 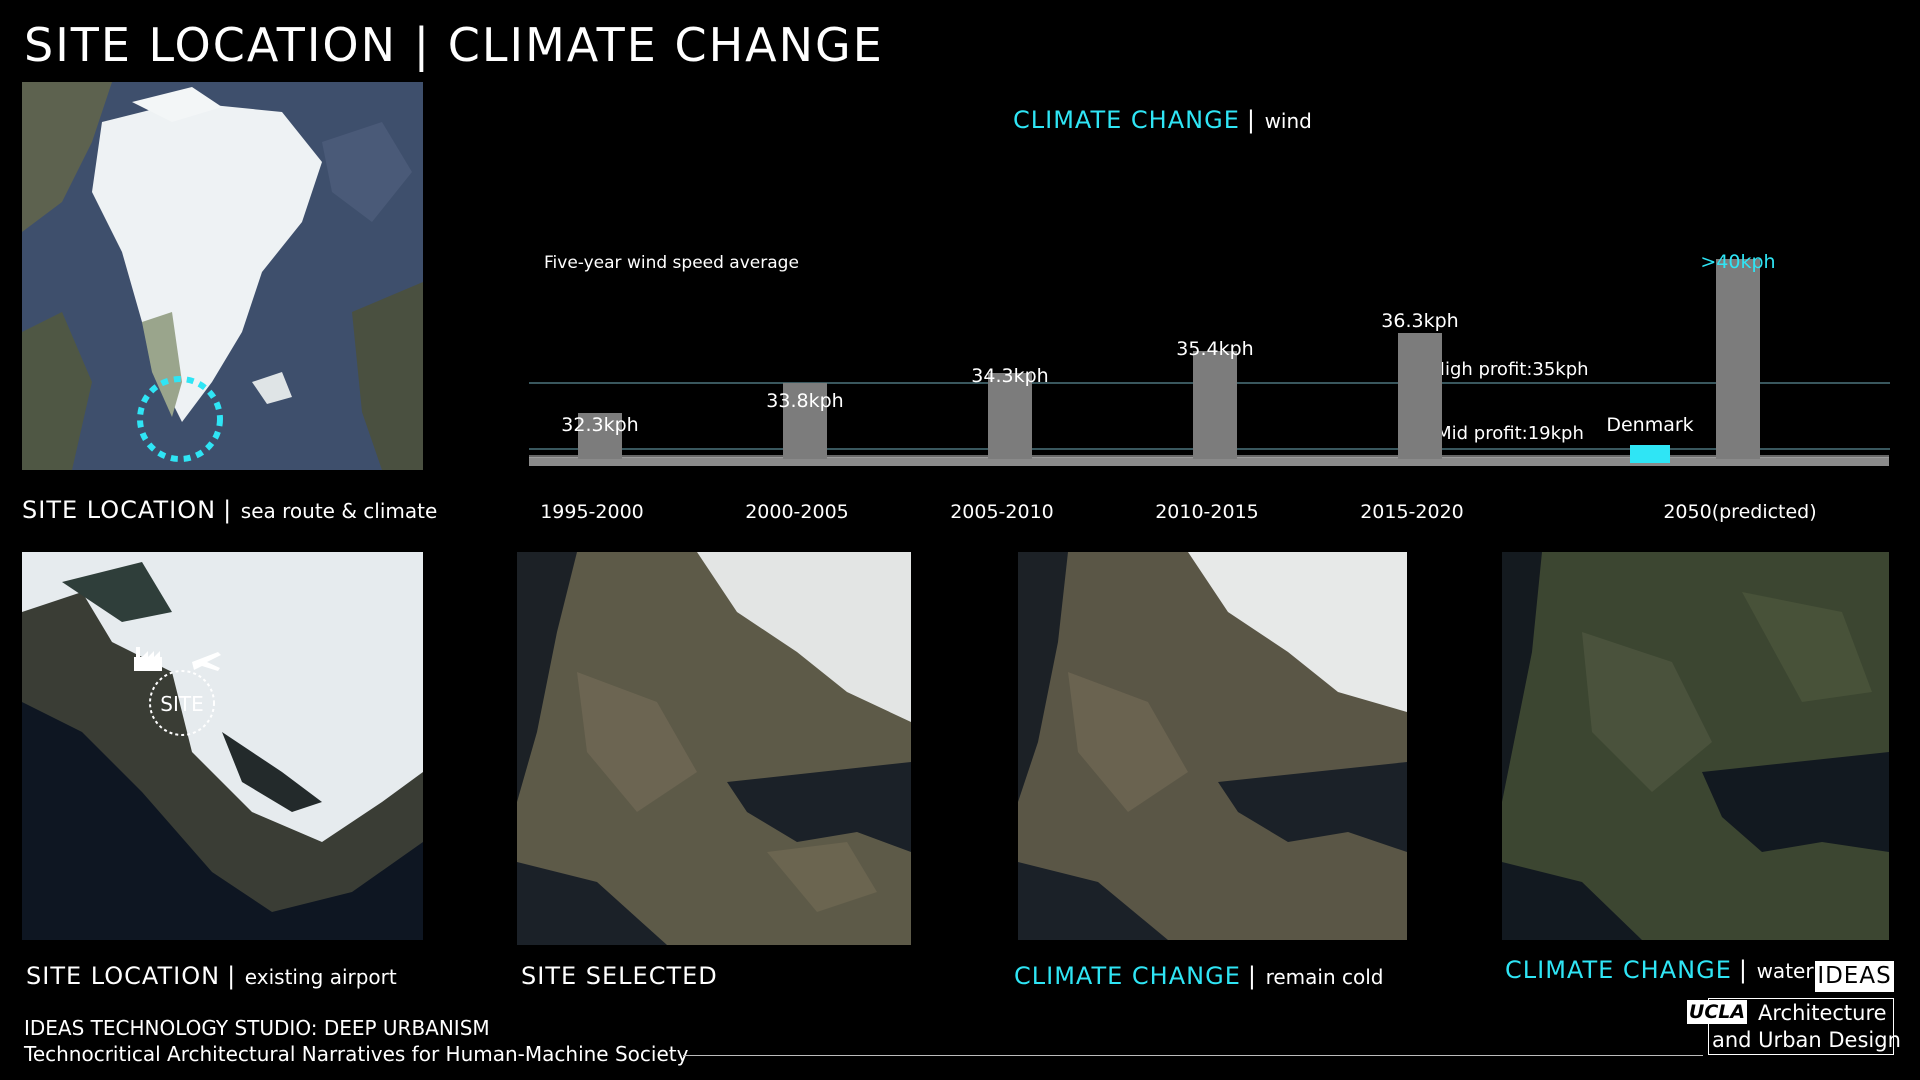 I want to click on bar-value-label: 36.3kph, so click(x=1419, y=321).